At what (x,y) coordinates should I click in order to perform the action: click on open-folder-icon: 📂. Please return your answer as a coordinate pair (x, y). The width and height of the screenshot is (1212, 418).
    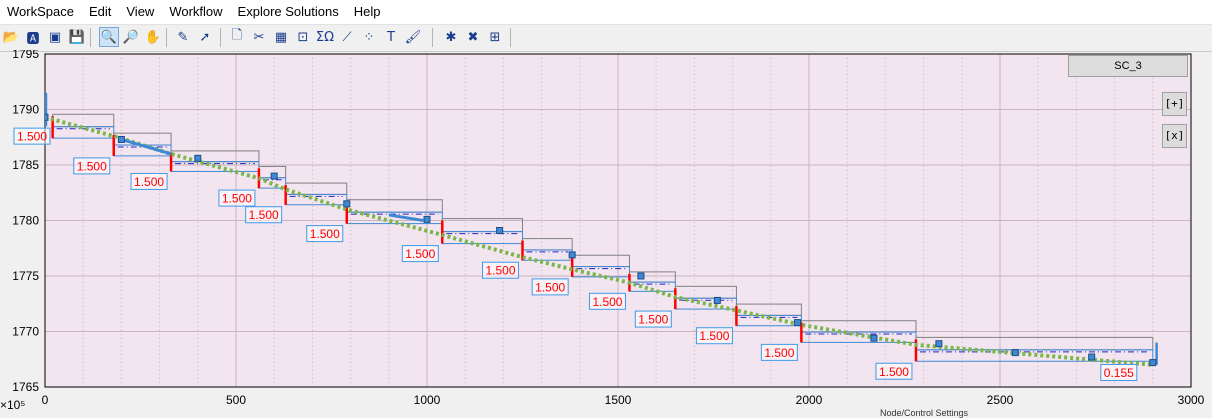
    Looking at the image, I should click on (11, 37).